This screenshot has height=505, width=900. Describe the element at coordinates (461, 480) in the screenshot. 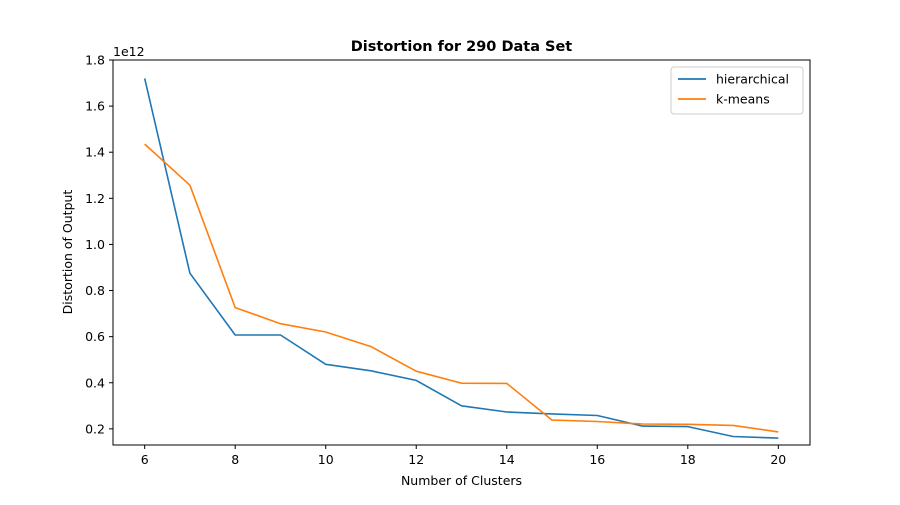

I see `x-axis-label: Number of Clusters` at that location.